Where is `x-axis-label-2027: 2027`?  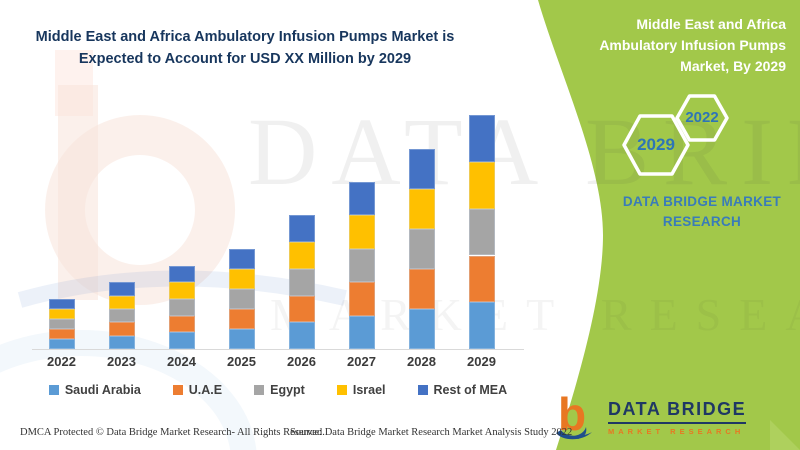 x-axis-label-2027: 2027 is located at coordinates (361, 361).